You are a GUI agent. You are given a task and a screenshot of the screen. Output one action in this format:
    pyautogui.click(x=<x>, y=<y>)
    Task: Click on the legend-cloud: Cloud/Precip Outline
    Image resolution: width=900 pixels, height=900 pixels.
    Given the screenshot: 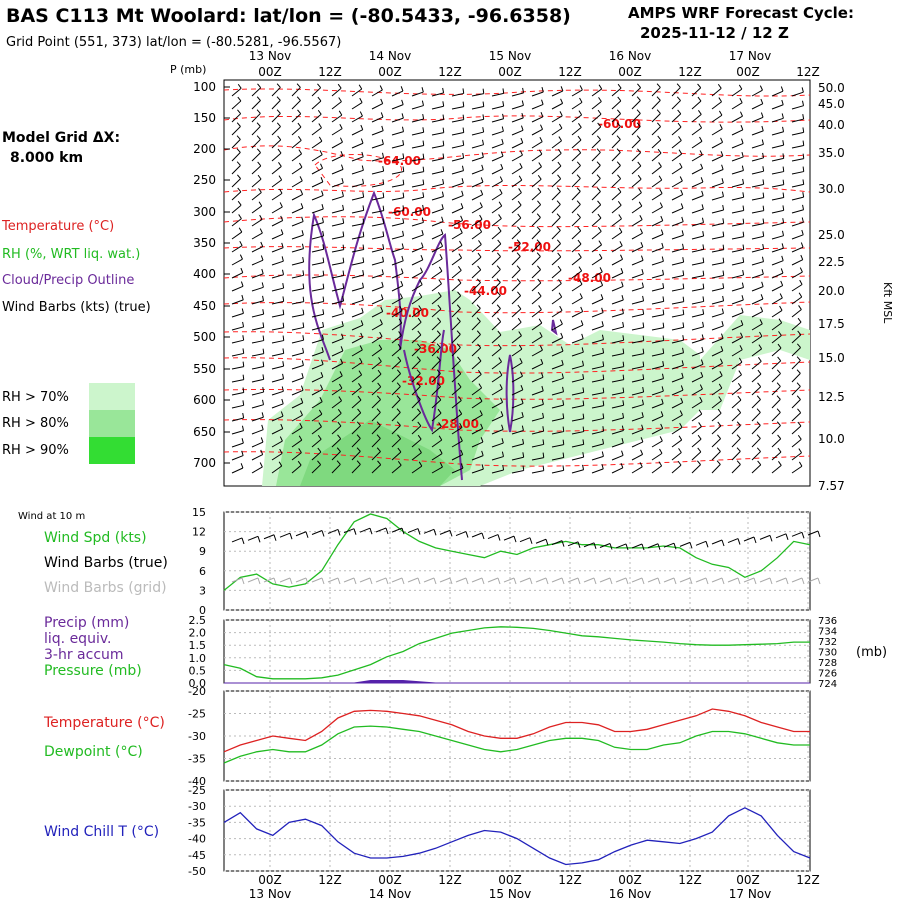 What is the action you would take?
    pyautogui.click(x=68, y=280)
    